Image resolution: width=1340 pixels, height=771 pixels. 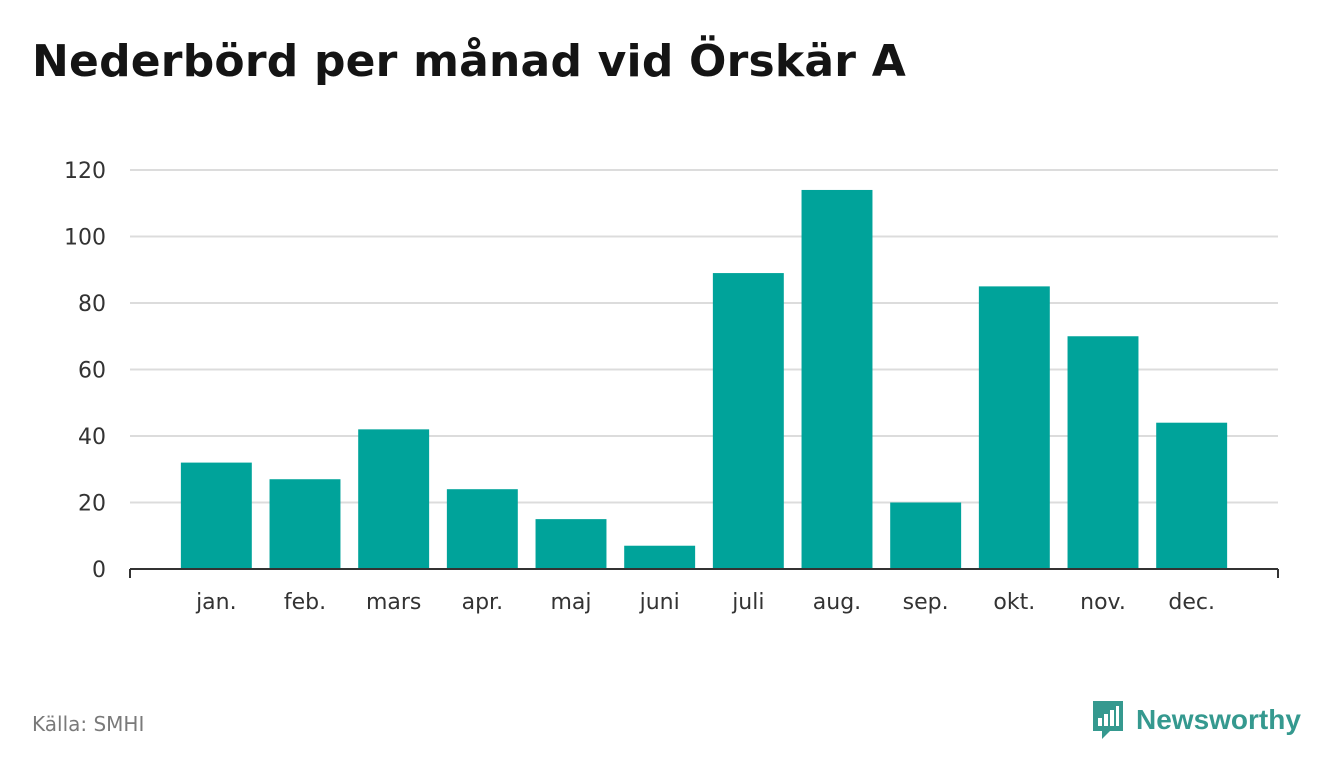 What do you see at coordinates (92, 304) in the screenshot?
I see `y-tick-label: 80` at bounding box center [92, 304].